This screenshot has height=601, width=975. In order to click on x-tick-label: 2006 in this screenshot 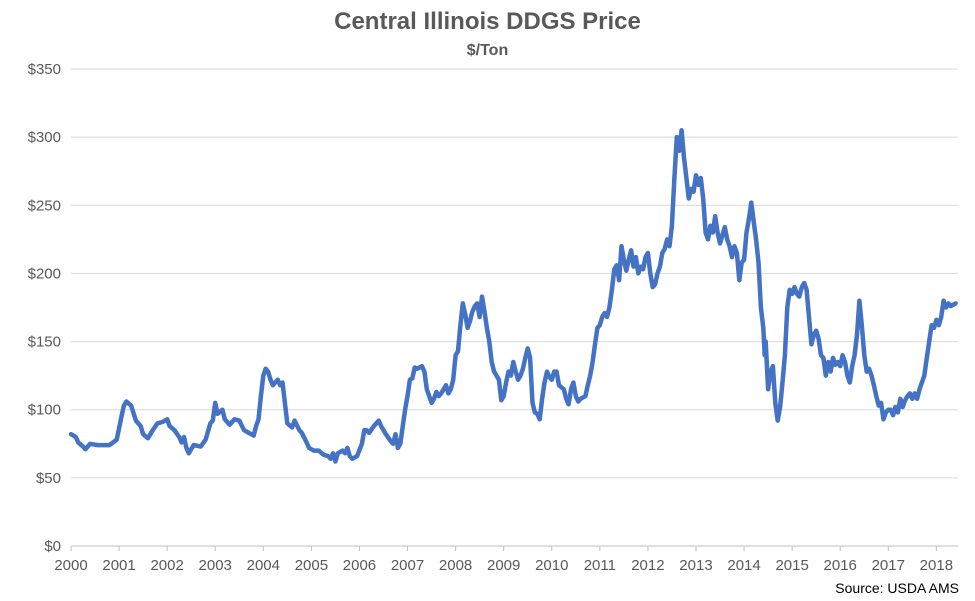, I will do `click(359, 565)`.